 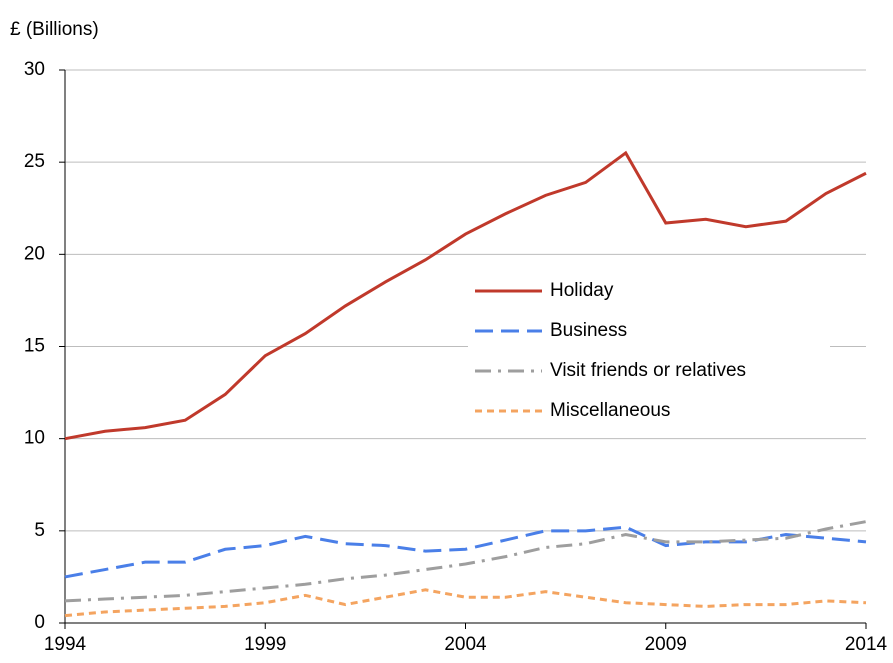 What do you see at coordinates (265, 644) in the screenshot?
I see `x-tick-label: 1999` at bounding box center [265, 644].